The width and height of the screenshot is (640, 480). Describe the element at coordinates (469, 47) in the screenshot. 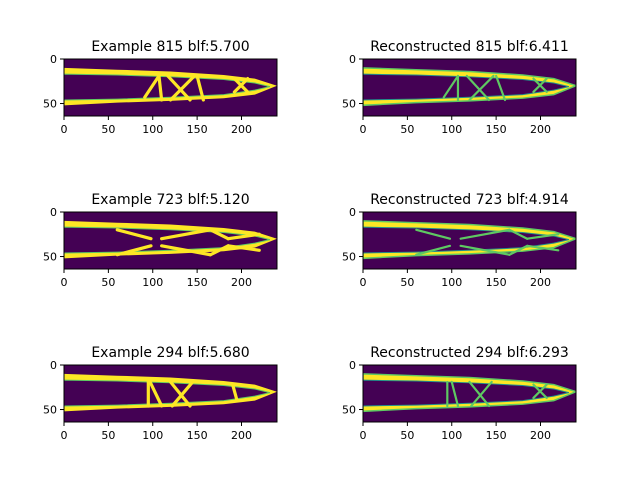

I see `panel-title: Reconstructed 815 blf:6.411` at that location.